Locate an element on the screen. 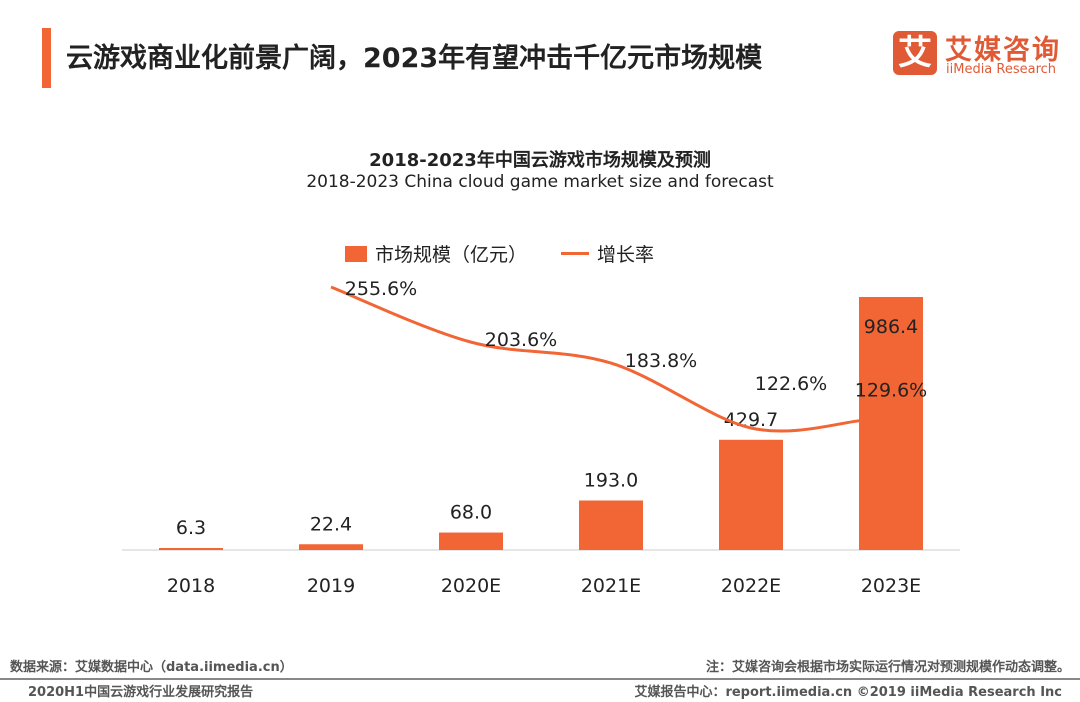 This screenshot has width=1080, height=702. logo-subtext: iiMedia Research is located at coordinates (1001, 69).